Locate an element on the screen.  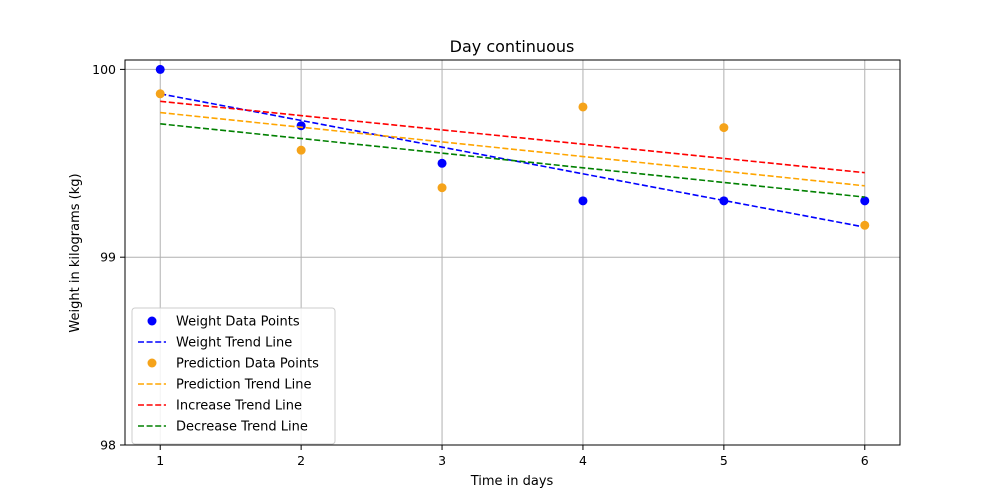
y-tick-label: 98 is located at coordinates (108, 445).